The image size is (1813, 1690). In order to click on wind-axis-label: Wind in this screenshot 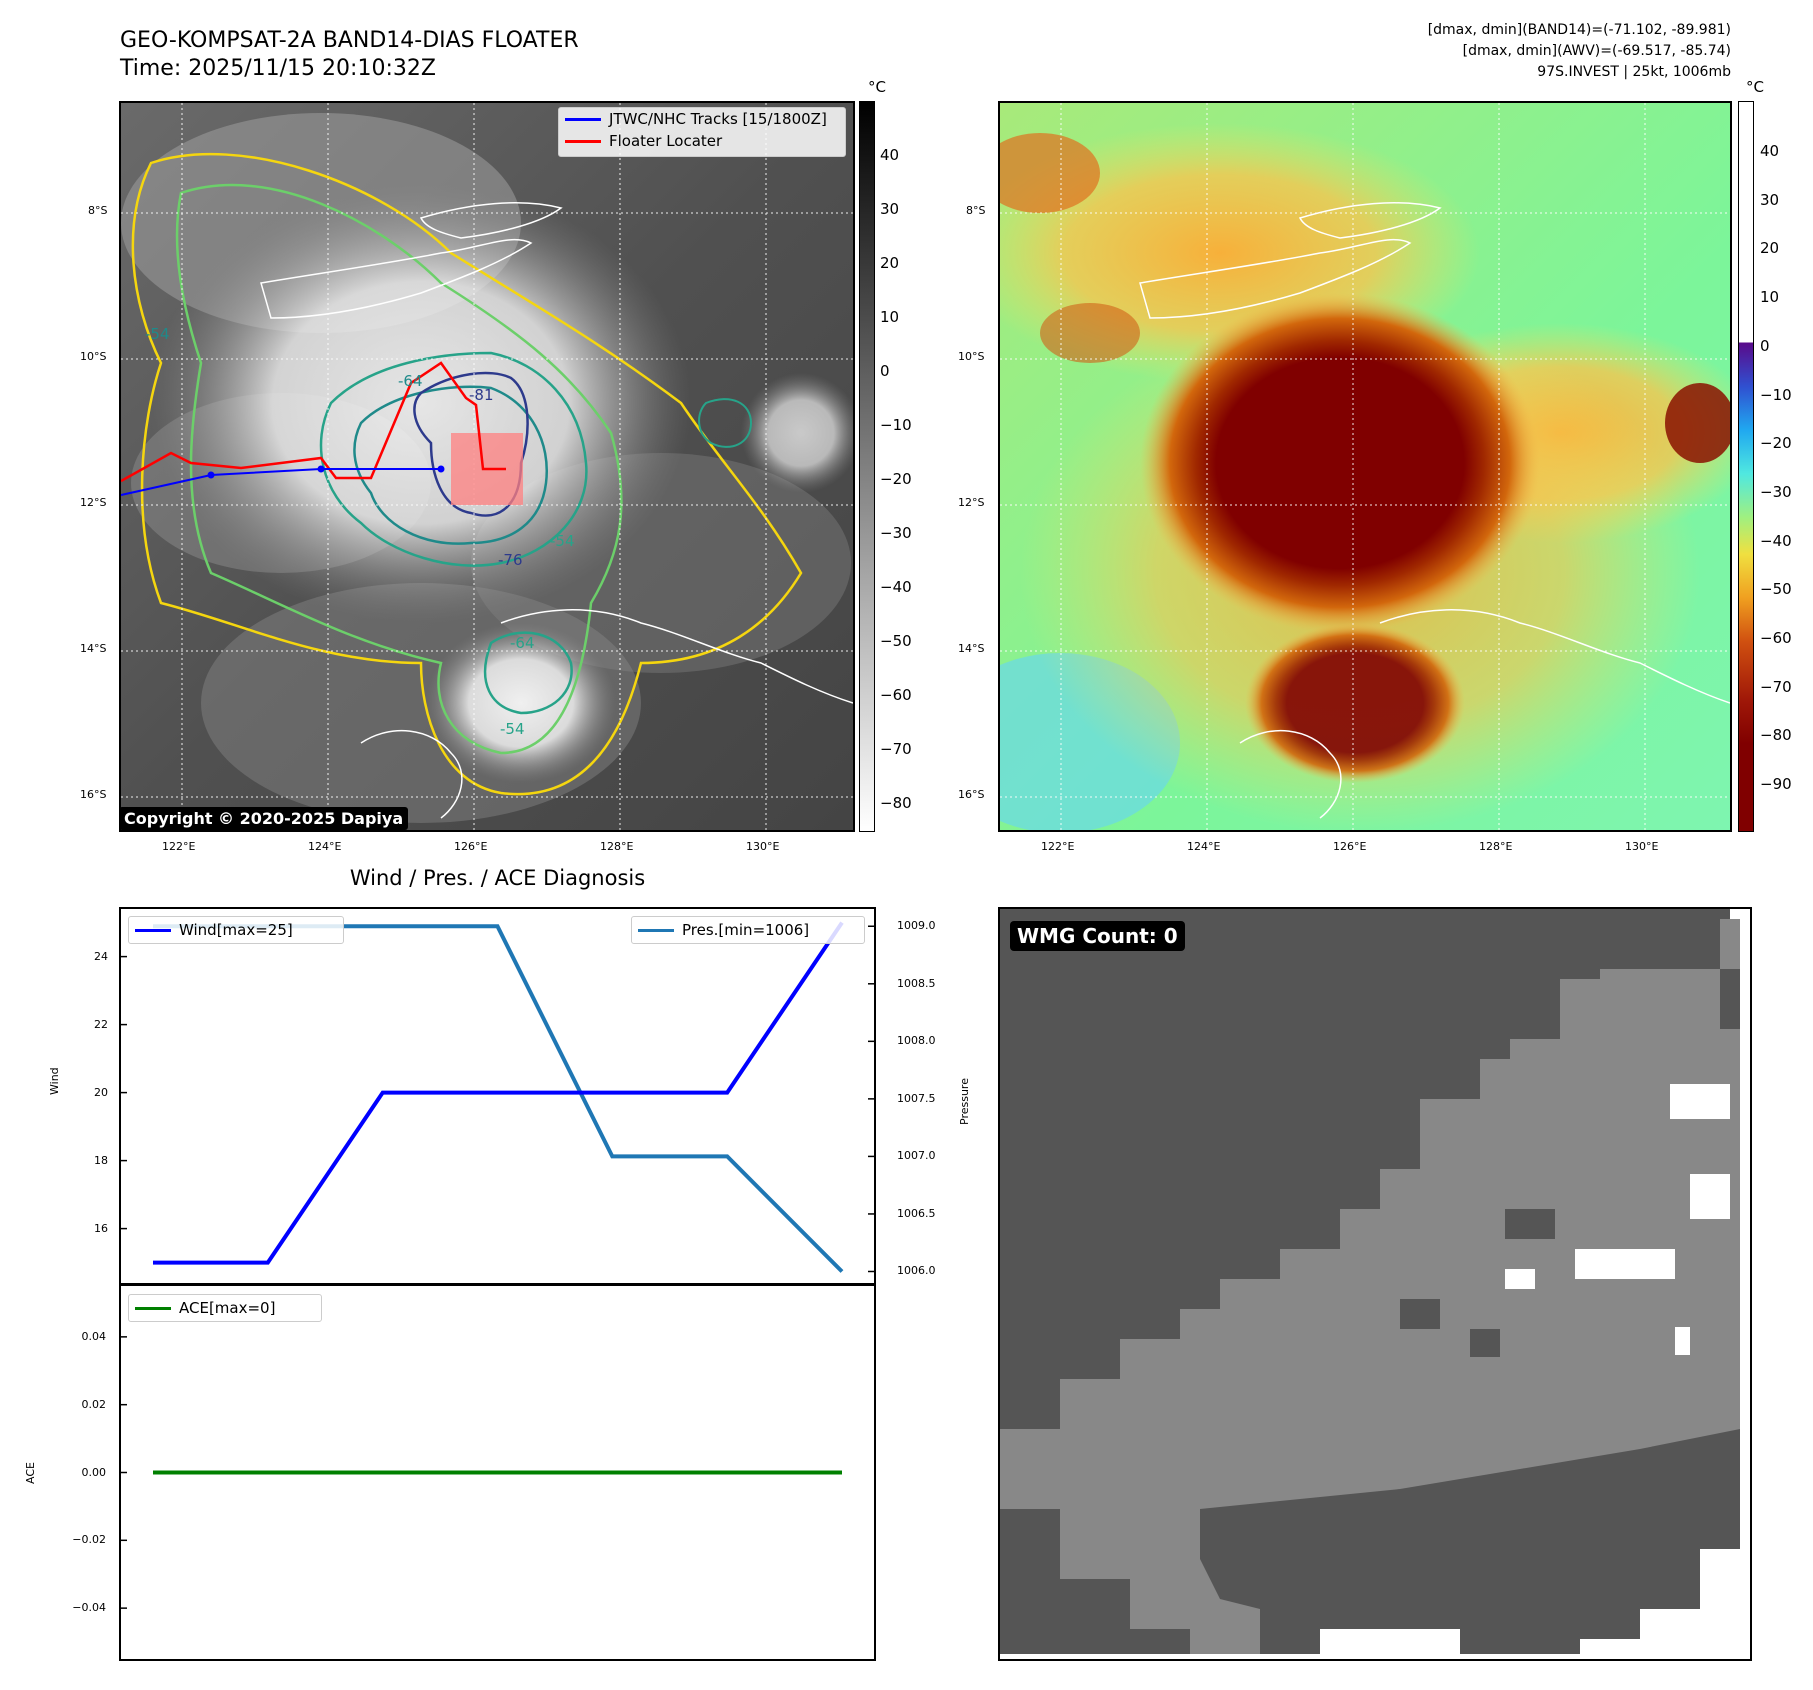, I will do `click(54, 1081)`.